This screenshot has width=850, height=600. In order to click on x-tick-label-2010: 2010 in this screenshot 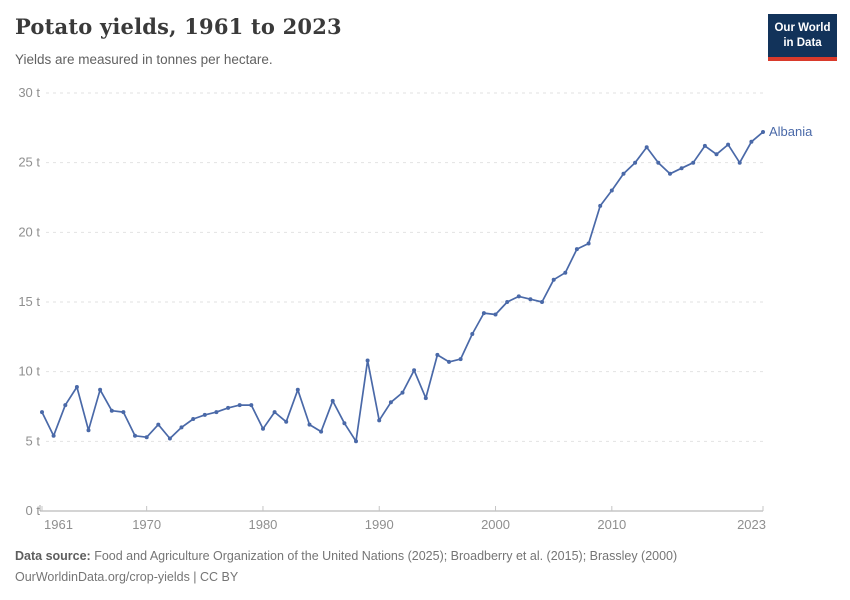, I will do `click(611, 524)`.